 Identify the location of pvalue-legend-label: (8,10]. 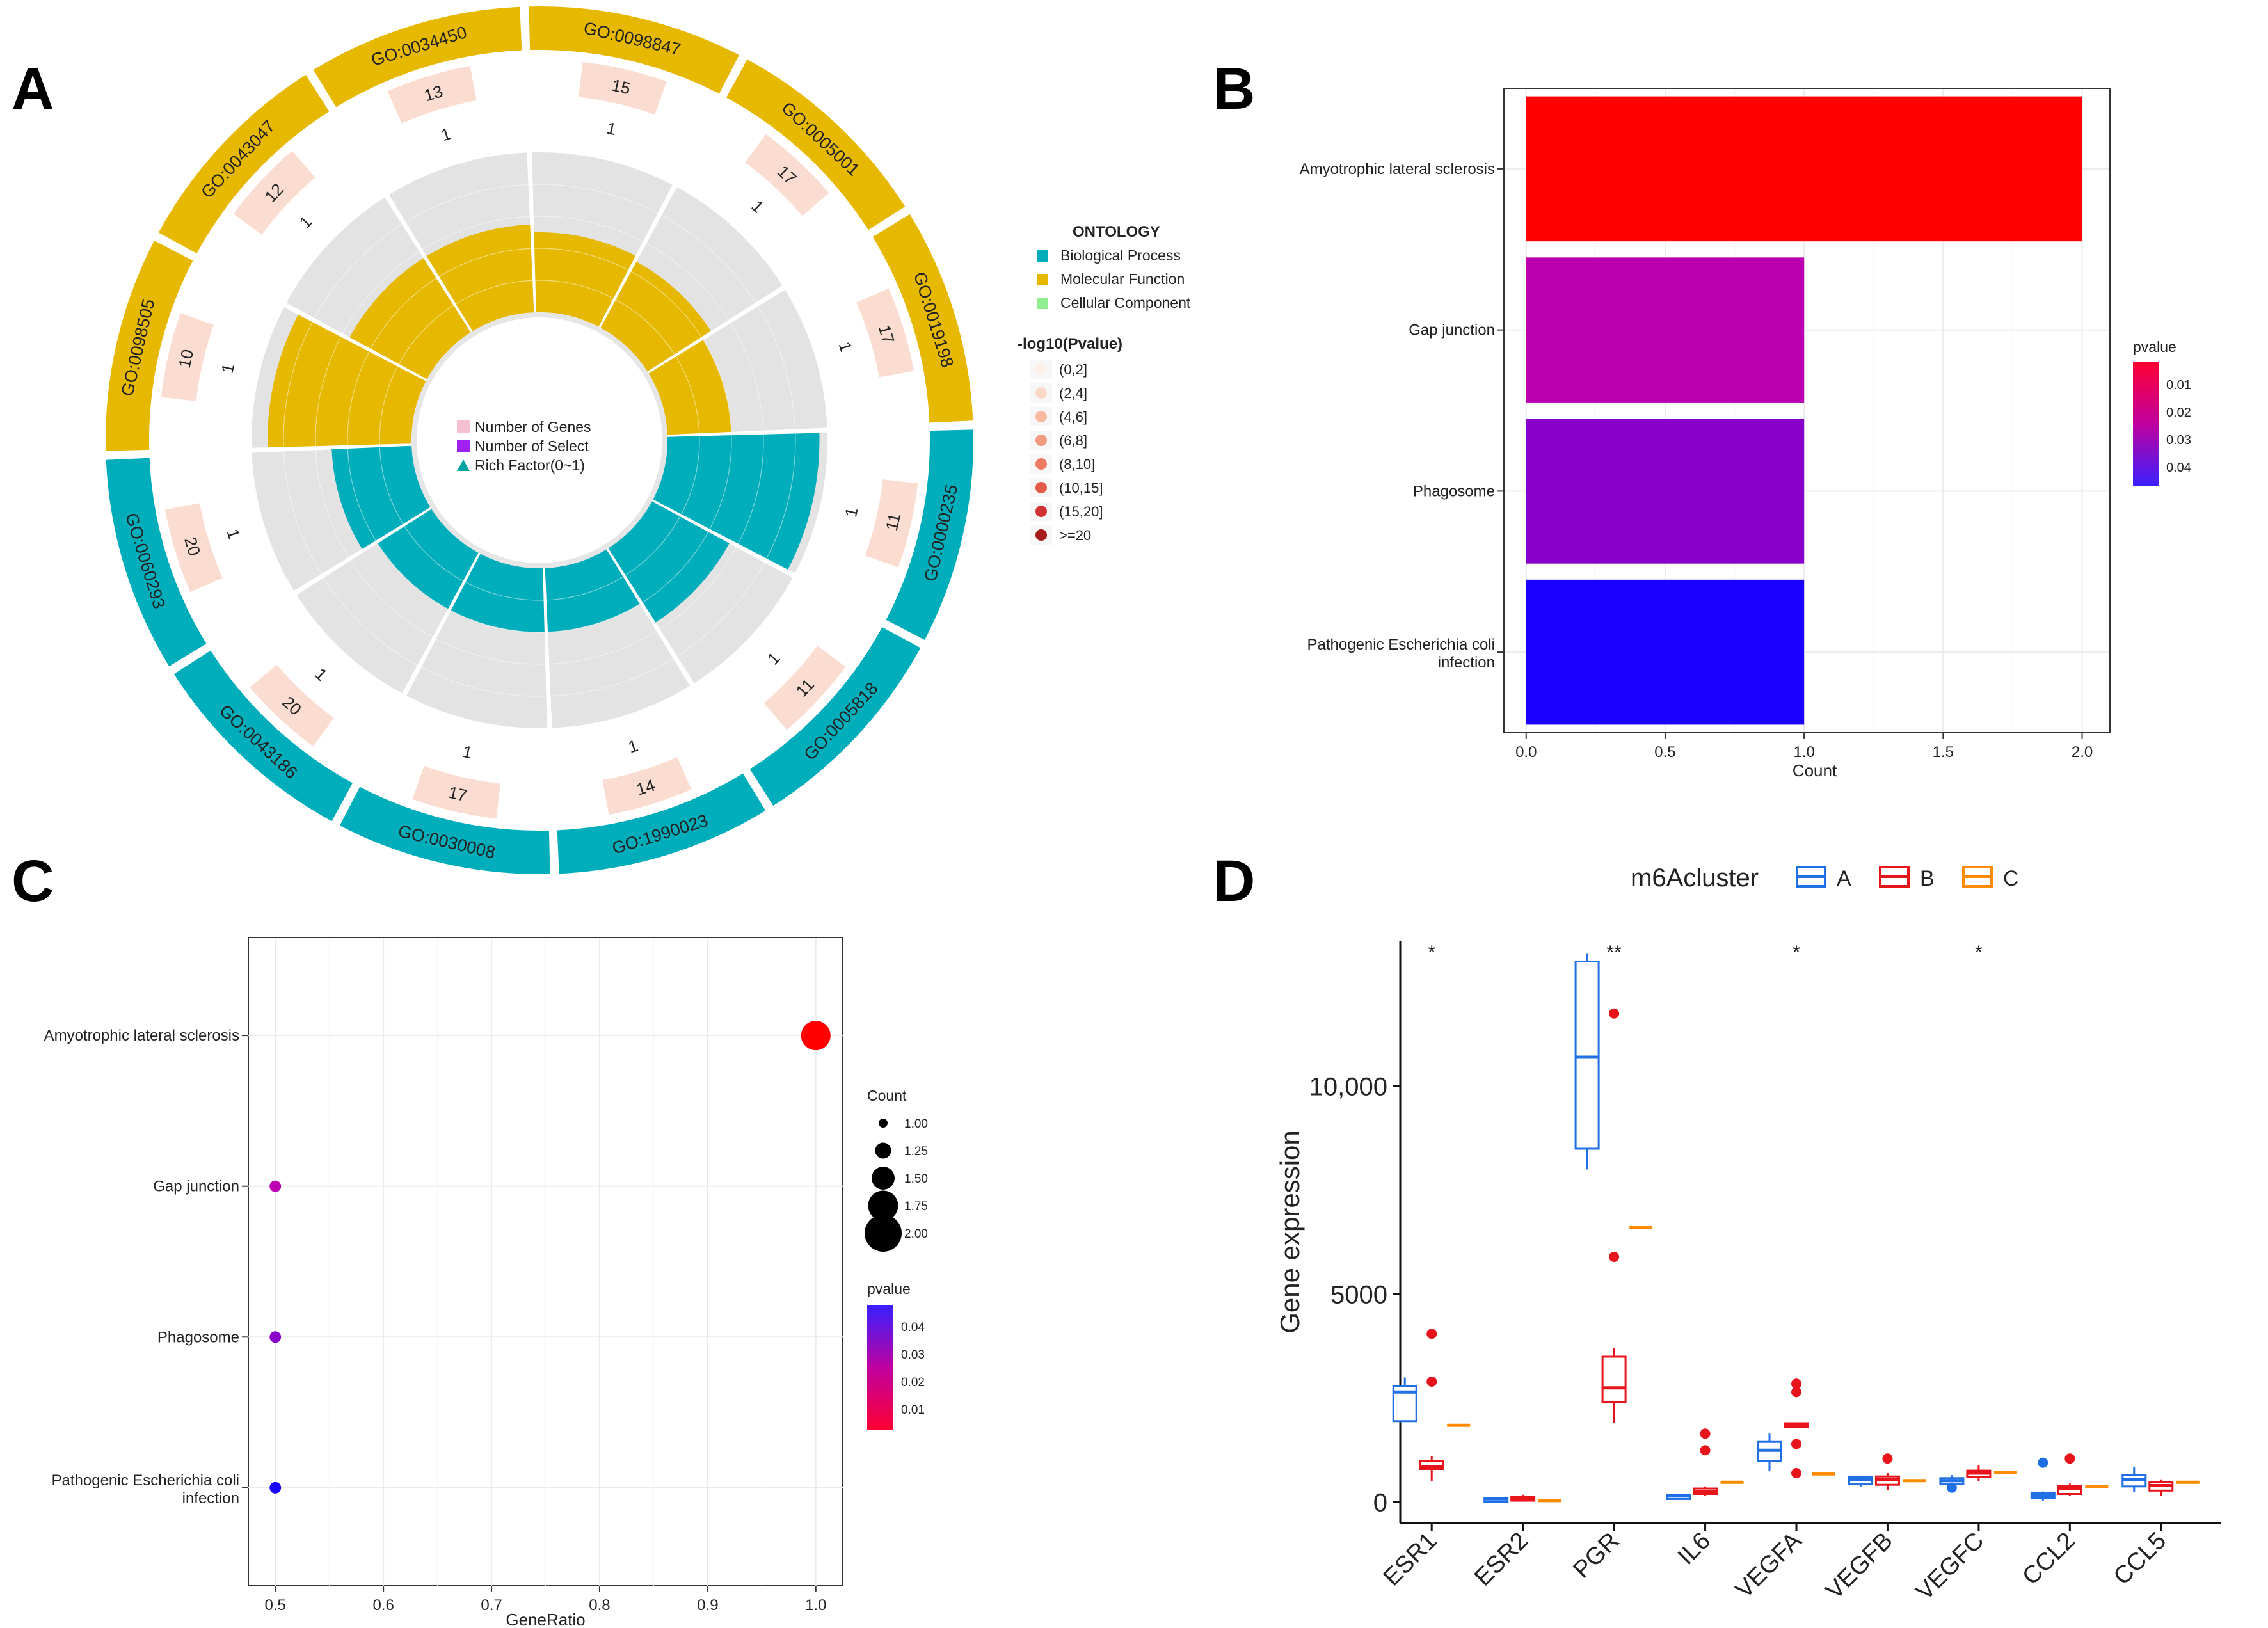
(1077, 464).